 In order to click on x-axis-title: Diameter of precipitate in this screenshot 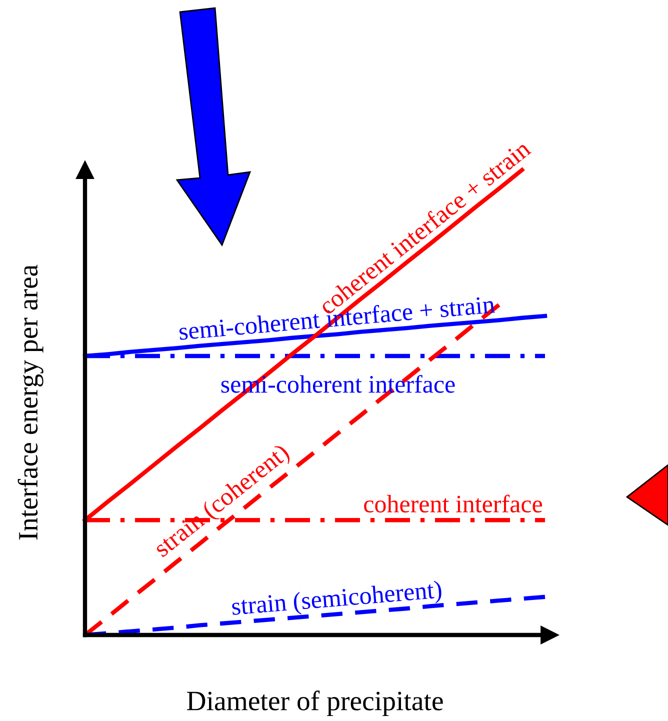, I will do `click(315, 703)`.